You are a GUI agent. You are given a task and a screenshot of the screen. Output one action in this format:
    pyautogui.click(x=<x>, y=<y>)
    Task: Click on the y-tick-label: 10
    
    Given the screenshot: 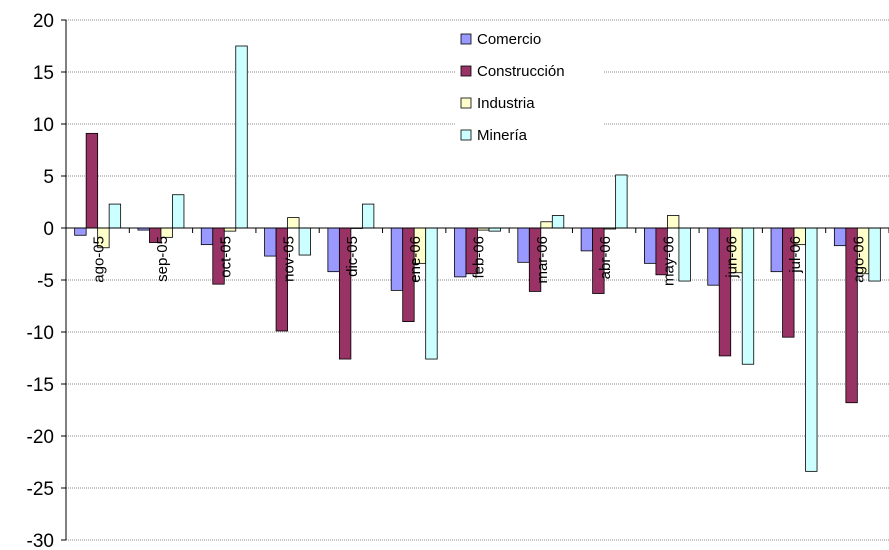 What is the action you would take?
    pyautogui.click(x=43, y=125)
    